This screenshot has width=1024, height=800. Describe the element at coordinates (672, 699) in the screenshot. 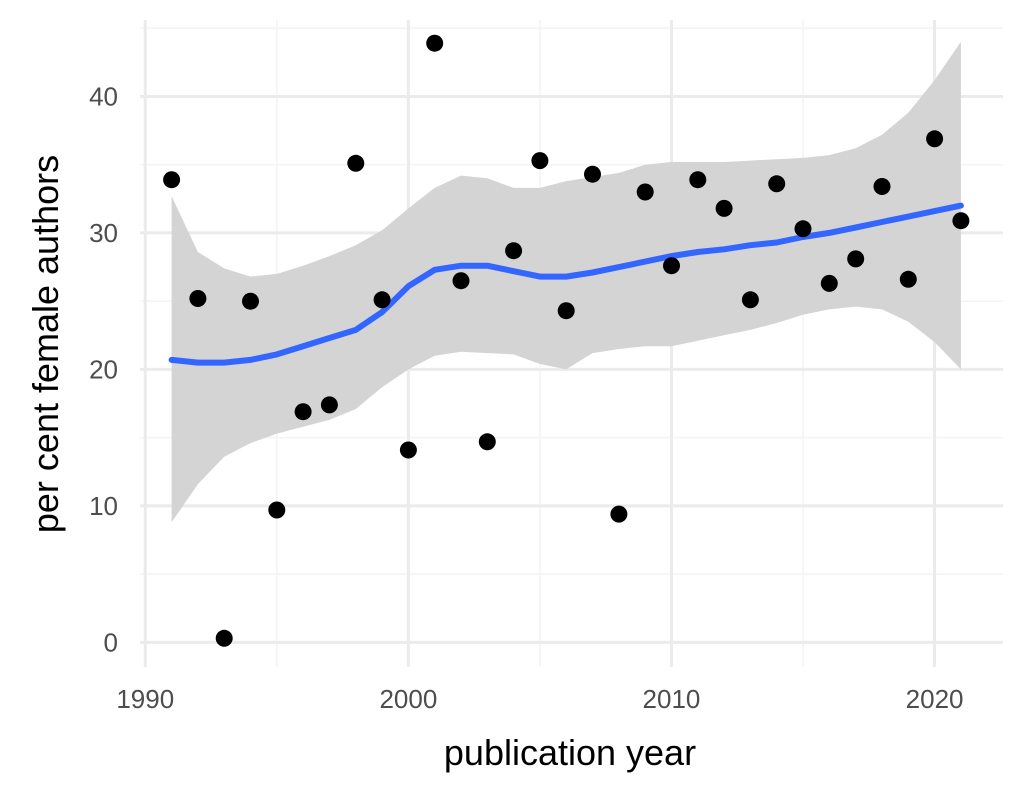

I see `x-tick-label: 2010` at that location.